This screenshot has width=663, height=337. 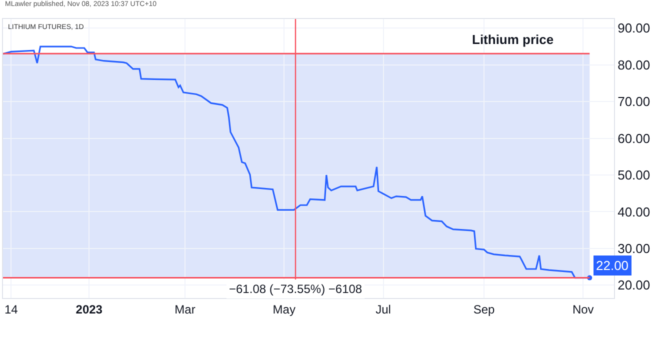 I want to click on annotation: −61.08 (−73.55%) −6108, so click(x=295, y=289).